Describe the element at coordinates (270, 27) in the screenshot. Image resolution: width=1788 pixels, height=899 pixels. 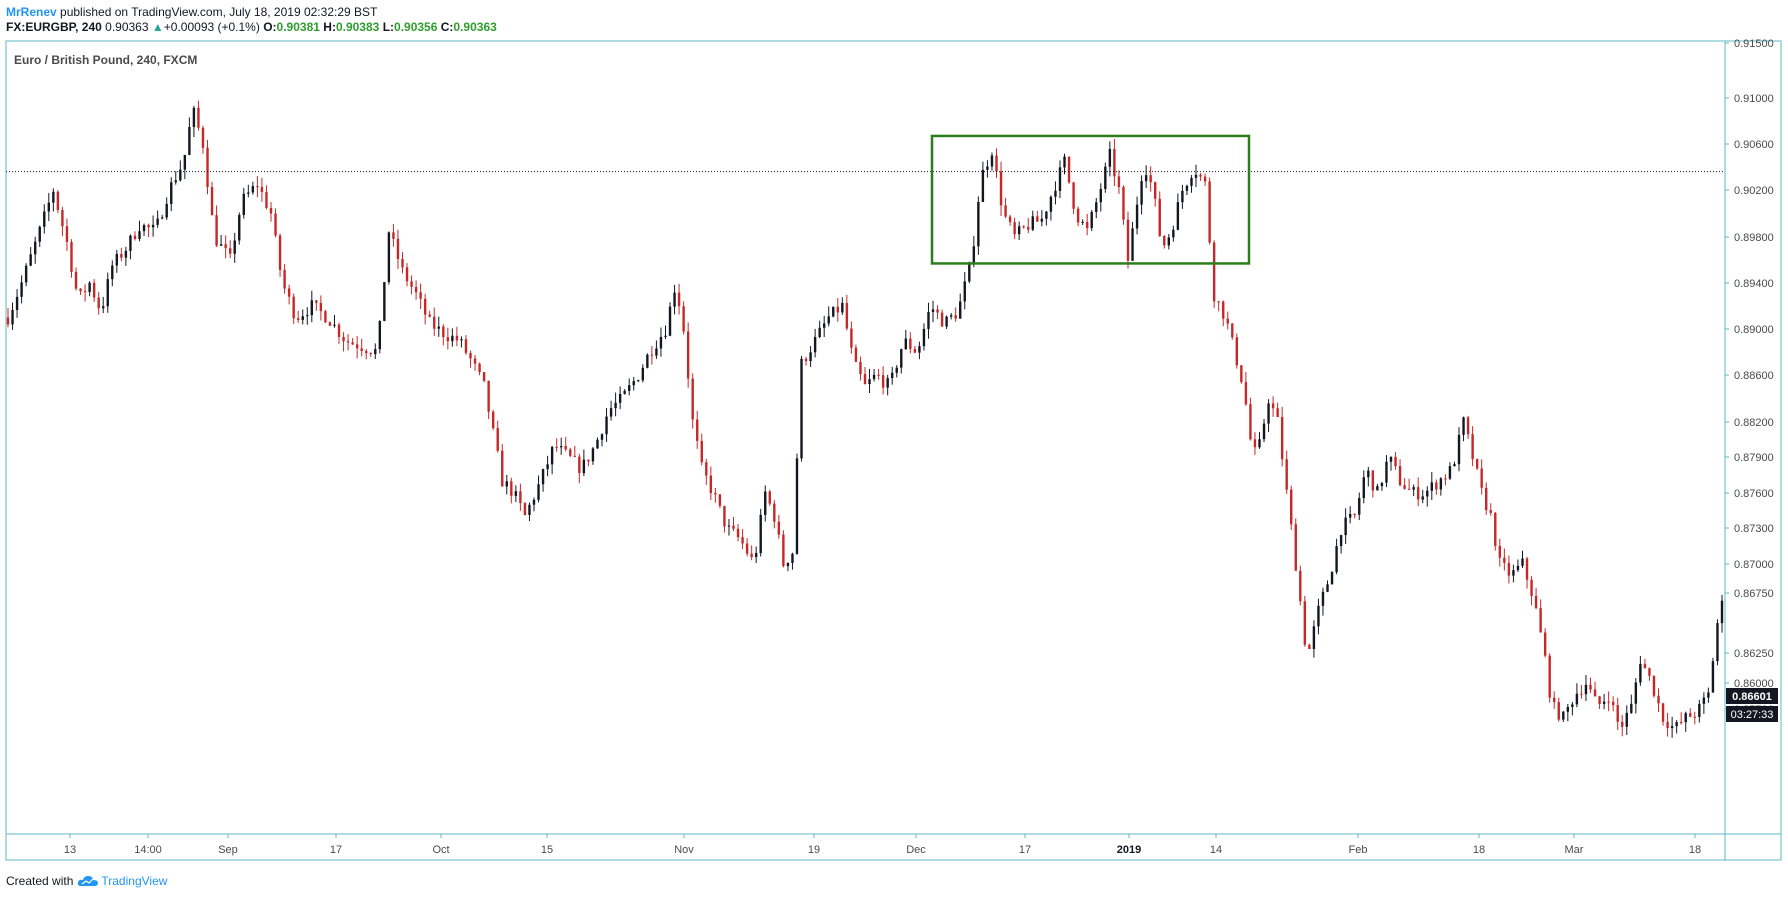
I see `open-label: O:` at that location.